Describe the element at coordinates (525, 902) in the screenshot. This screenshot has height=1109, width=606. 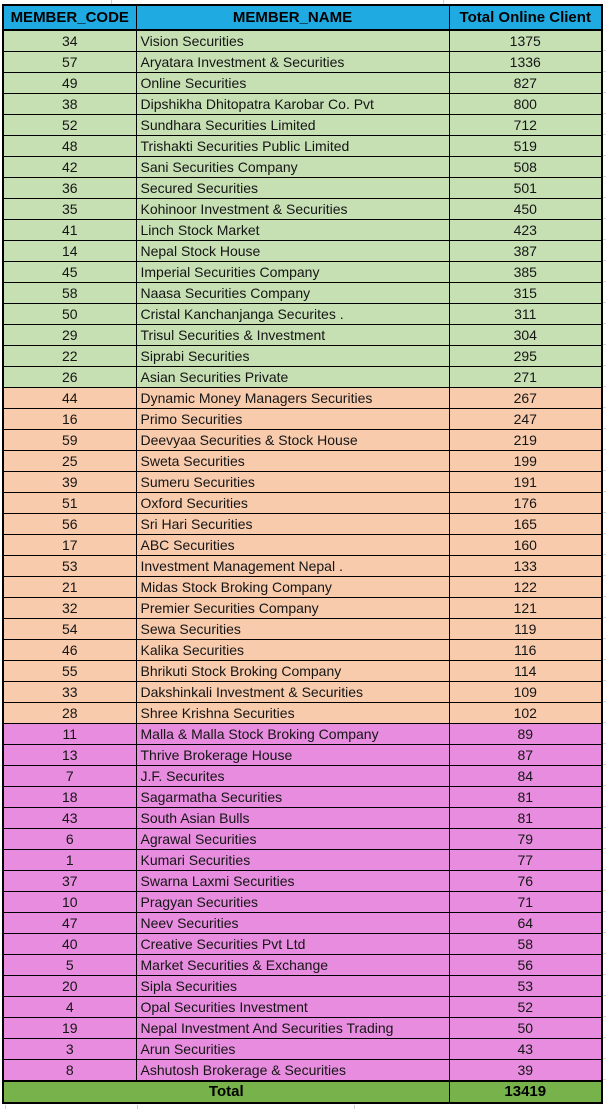
I see `clients-cell: 71` at that location.